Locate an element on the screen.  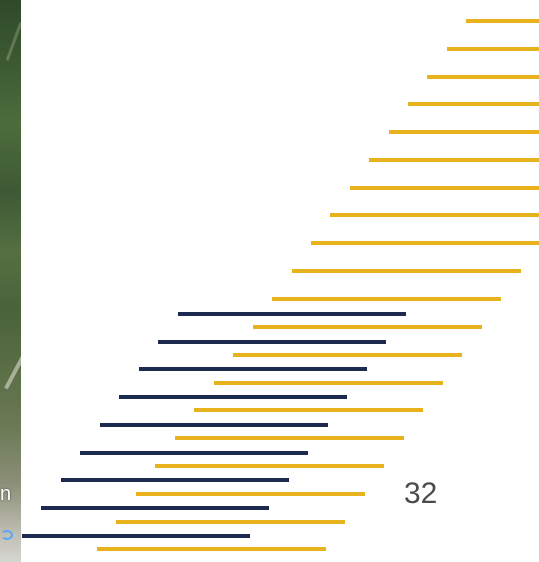
page-number: 32 is located at coordinates (421, 493).